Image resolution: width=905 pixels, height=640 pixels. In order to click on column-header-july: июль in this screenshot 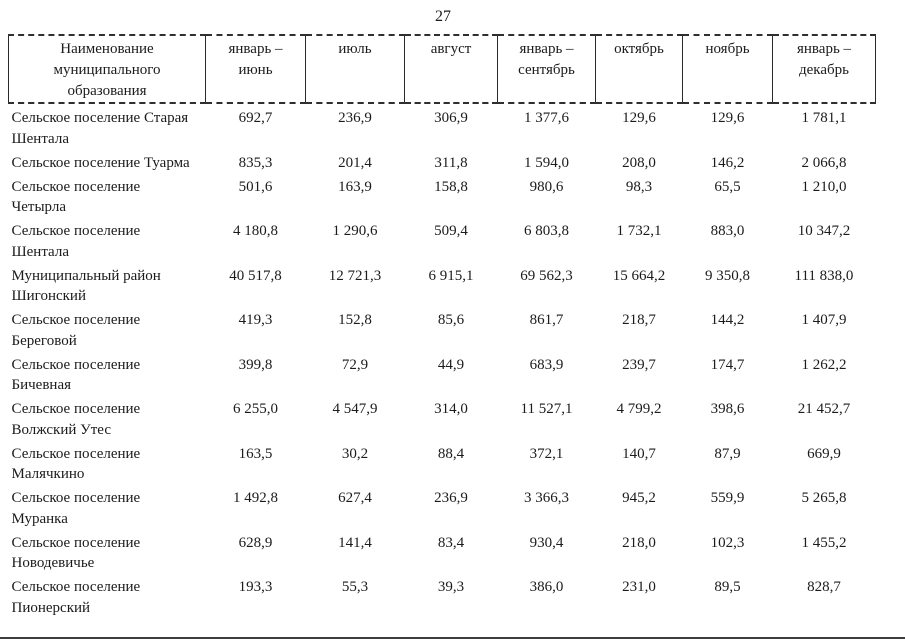, I will do `click(355, 69)`.